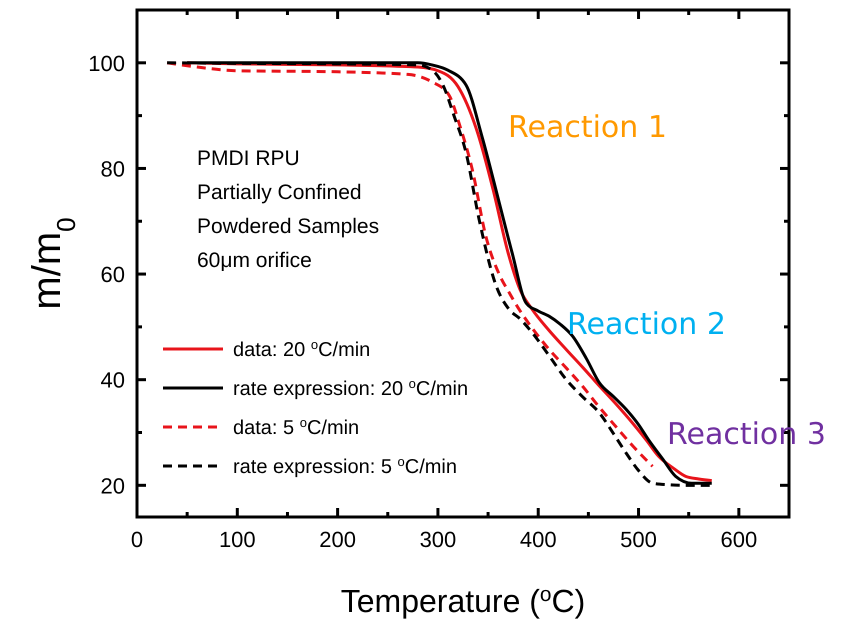 The image size is (868, 636). What do you see at coordinates (350, 388) in the screenshot?
I see `legend-label: rate expression: 20 $^{o}$C/min` at bounding box center [350, 388].